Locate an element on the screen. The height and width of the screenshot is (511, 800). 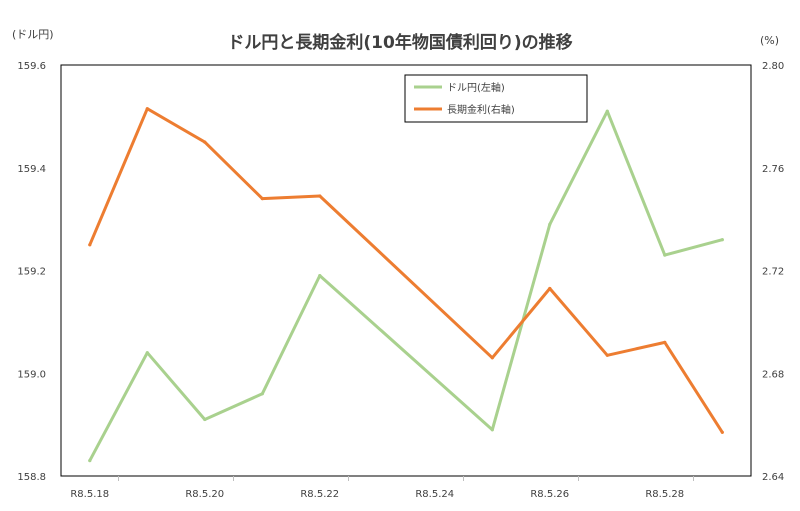
left-axis-unit: (ドル円) is located at coordinates (33, 34).